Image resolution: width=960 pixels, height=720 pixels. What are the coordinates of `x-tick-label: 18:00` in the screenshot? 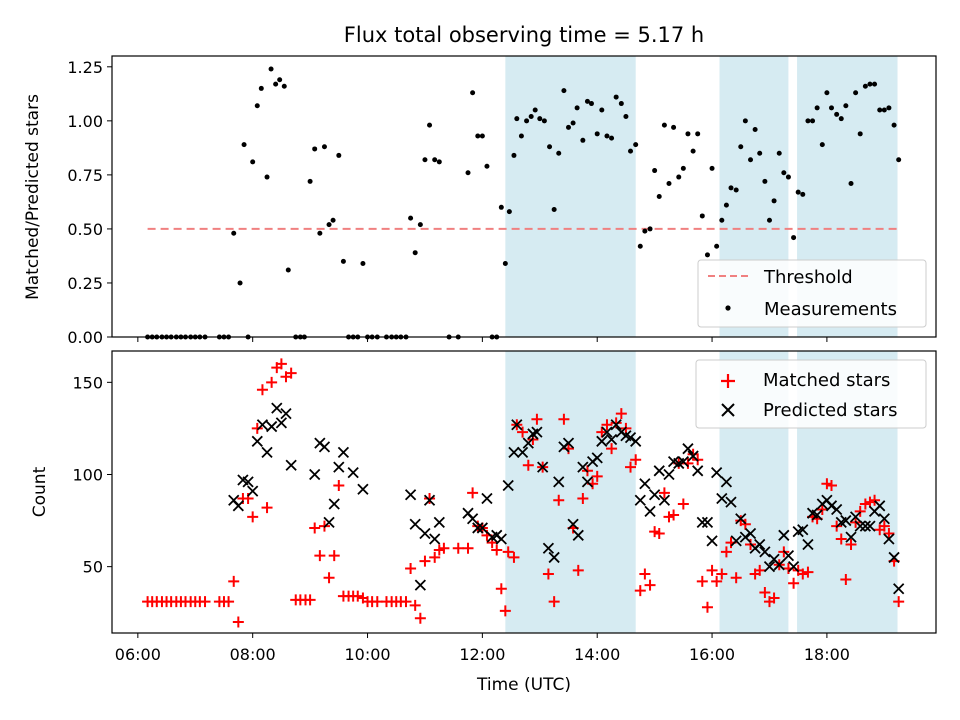 It's located at (827, 654).